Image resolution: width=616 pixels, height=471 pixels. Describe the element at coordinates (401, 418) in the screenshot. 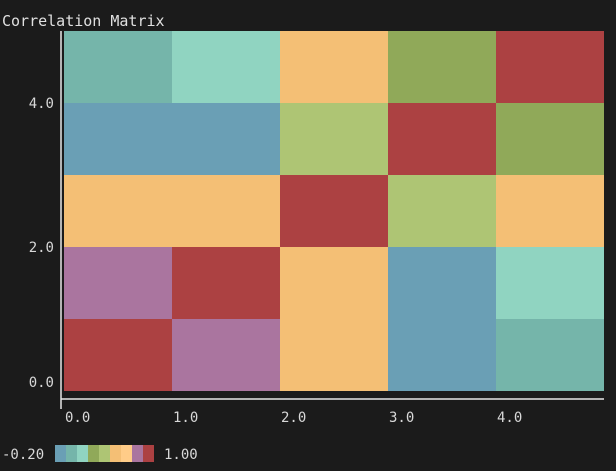

I see `x-tick-label: 3.0` at that location.